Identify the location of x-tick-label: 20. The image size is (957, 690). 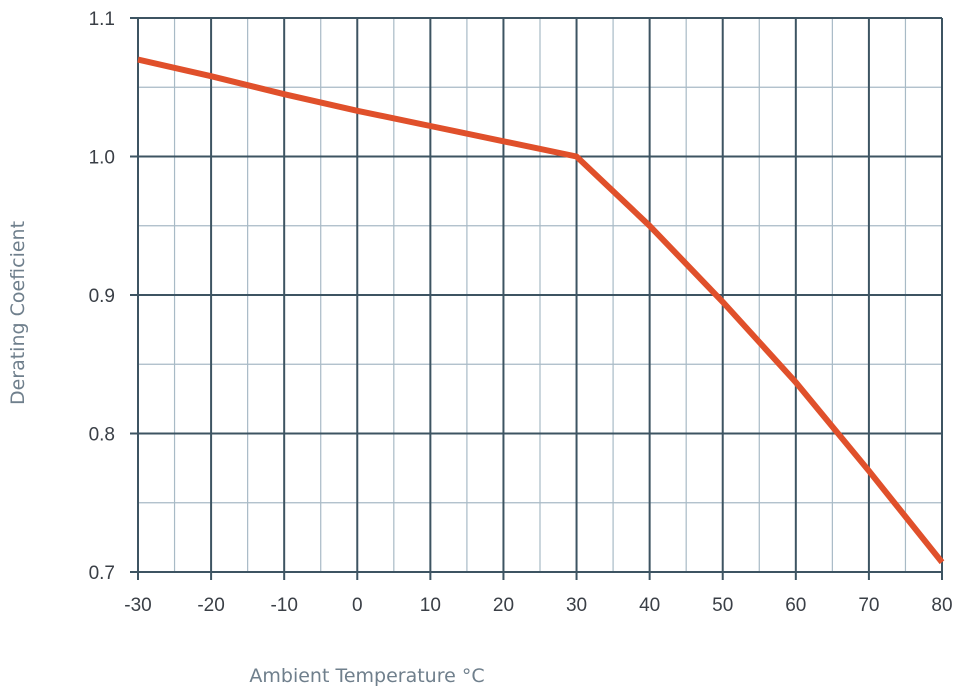
(503, 605).